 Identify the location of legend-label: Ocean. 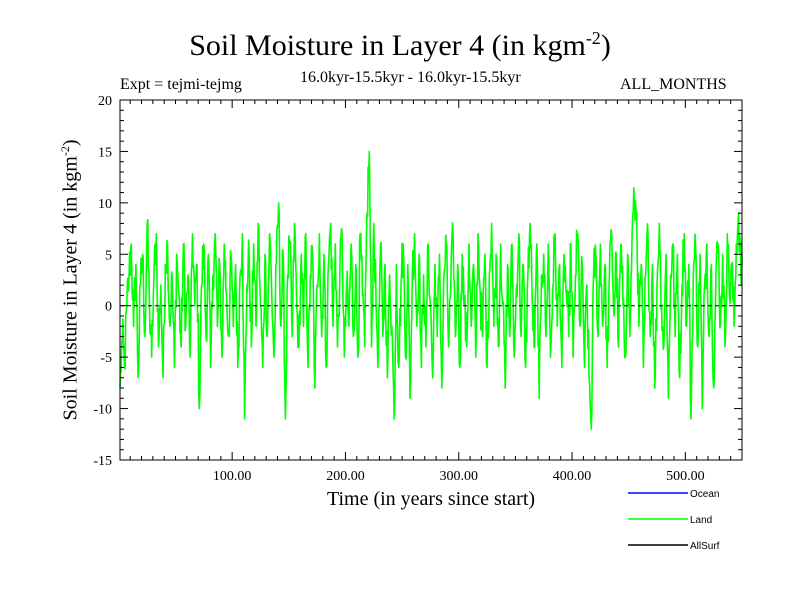
(704, 494).